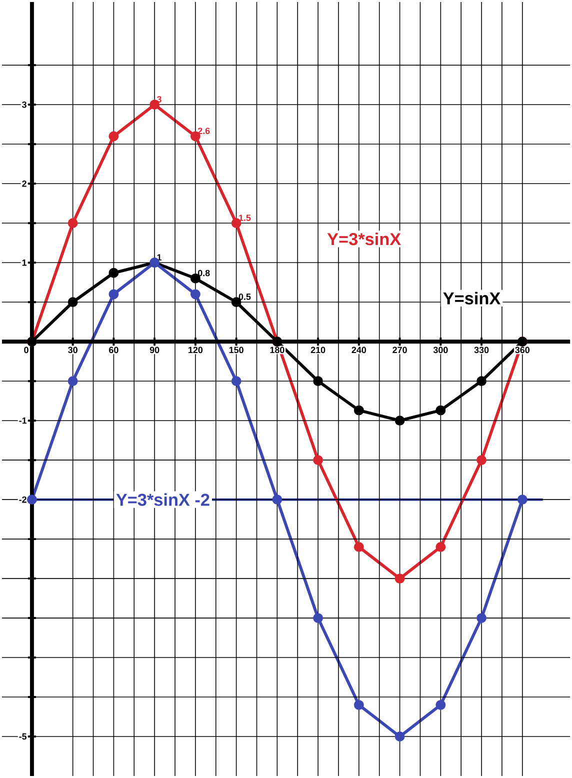 The image size is (572, 778). I want to click on x-tick-label: 180, so click(277, 350).